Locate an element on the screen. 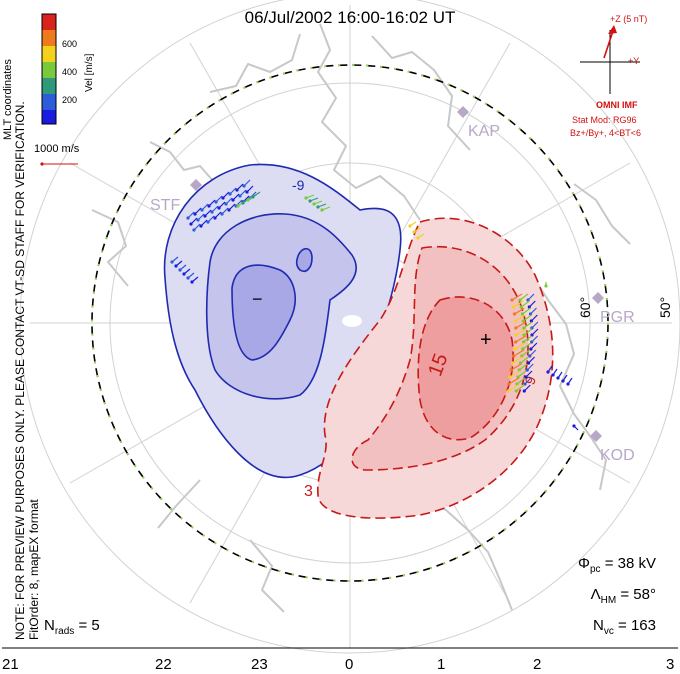 The width and height of the screenshot is (680, 674). legend-tick-400: 400 is located at coordinates (69, 72).